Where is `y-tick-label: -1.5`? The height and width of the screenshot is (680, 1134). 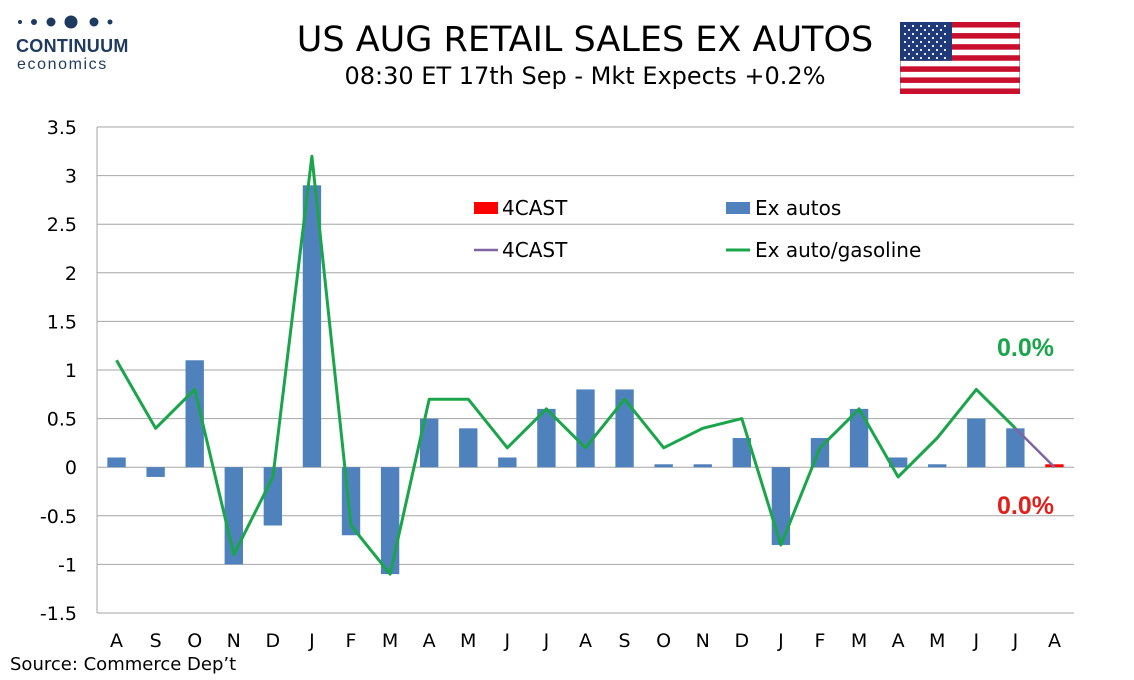
y-tick-label: -1.5 is located at coordinates (58, 614).